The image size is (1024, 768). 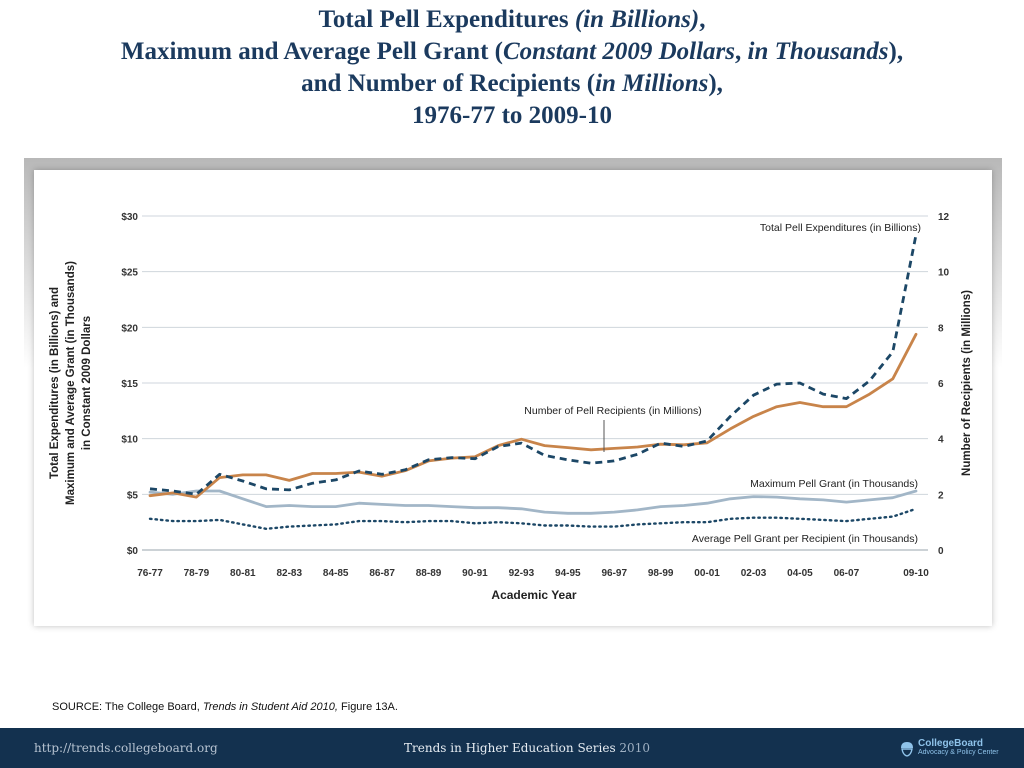 What do you see at coordinates (448, 83) in the screenshot?
I see `title-text: and Number of Recipients (` at bounding box center [448, 83].